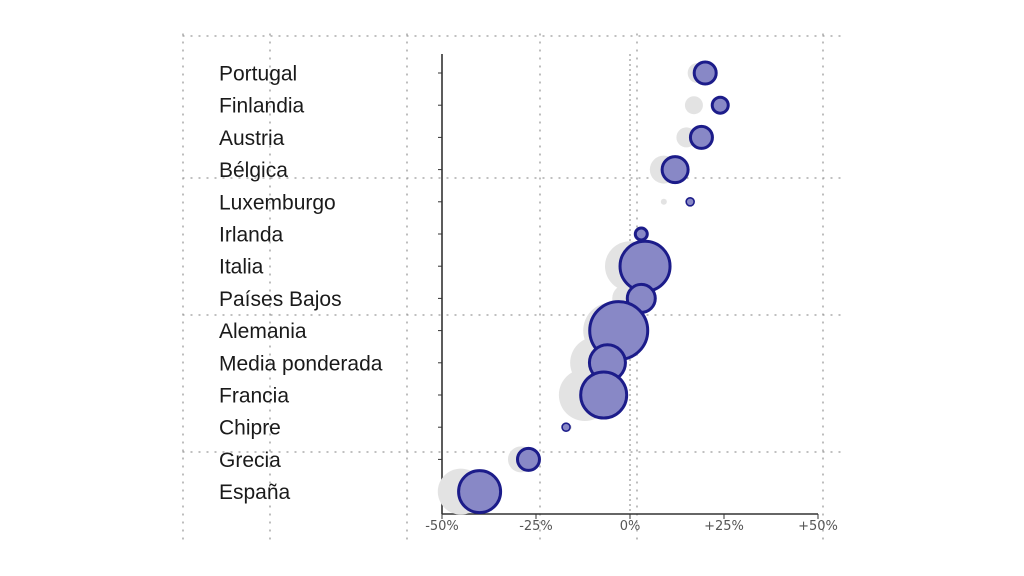 The height and width of the screenshot is (576, 1024). I want to click on category-label: Finlandia, so click(262, 106).